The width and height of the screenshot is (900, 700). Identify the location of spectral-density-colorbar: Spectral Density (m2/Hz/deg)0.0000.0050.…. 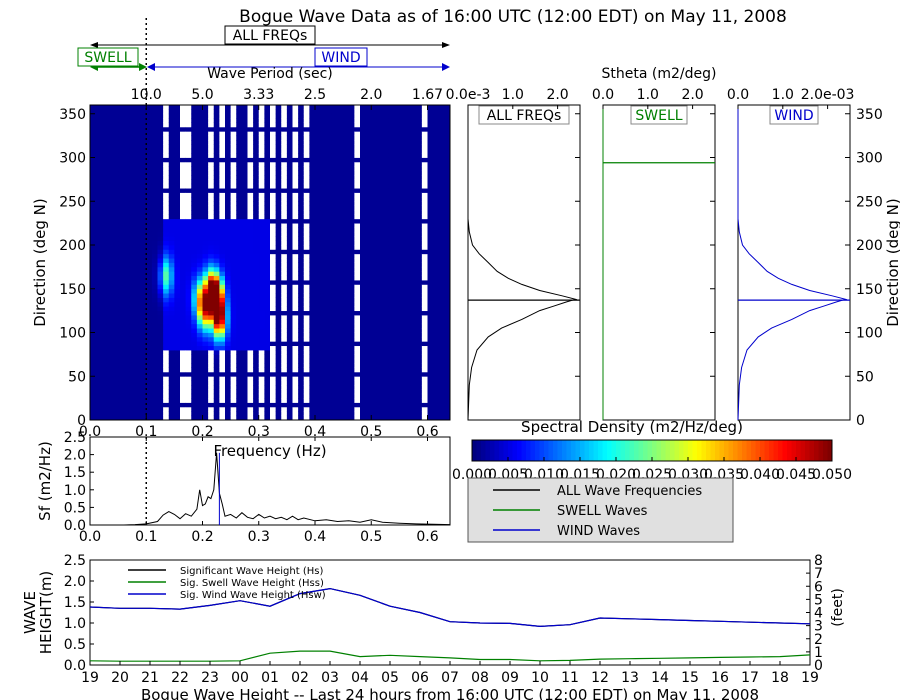
(652, 450).